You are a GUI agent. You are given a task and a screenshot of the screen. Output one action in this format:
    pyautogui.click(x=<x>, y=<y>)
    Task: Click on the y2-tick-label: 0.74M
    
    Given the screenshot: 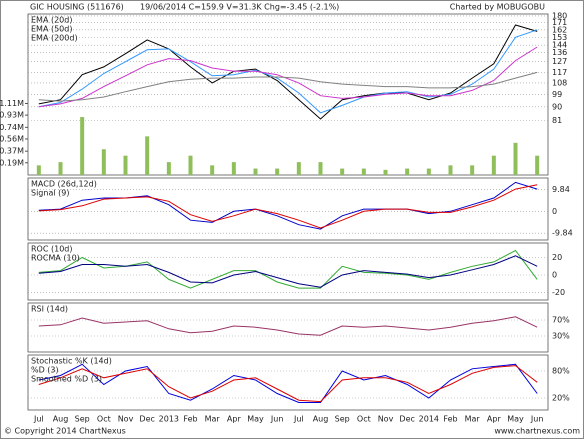 What is the action you would take?
    pyautogui.click(x=12, y=127)
    